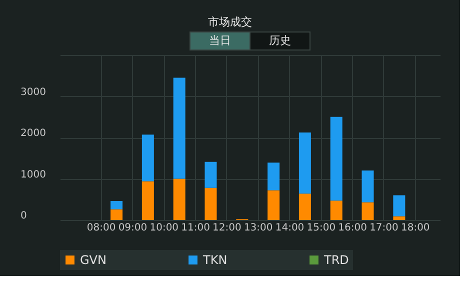  What do you see at coordinates (33, 133) in the screenshot?
I see `y-tick-label: 2000` at bounding box center [33, 133].